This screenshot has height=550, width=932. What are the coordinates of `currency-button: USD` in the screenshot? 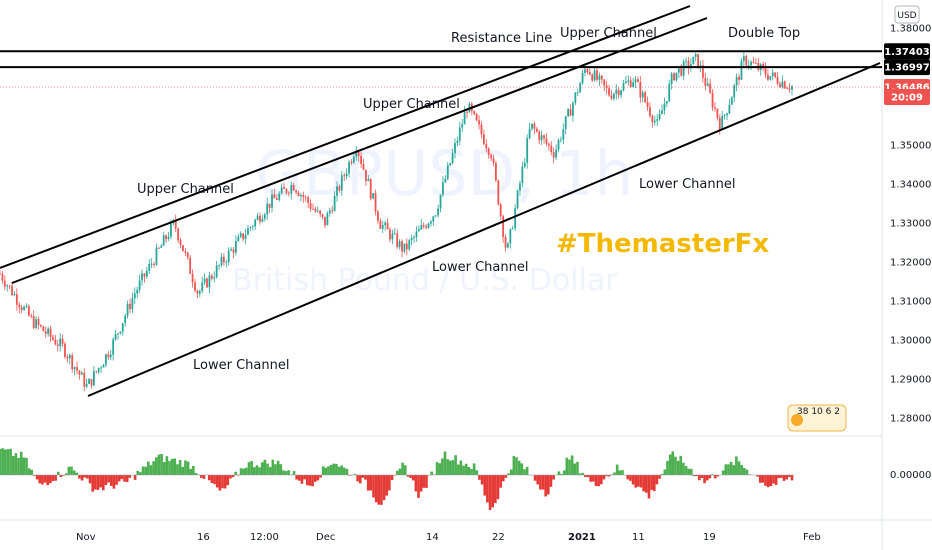 It's located at (907, 14).